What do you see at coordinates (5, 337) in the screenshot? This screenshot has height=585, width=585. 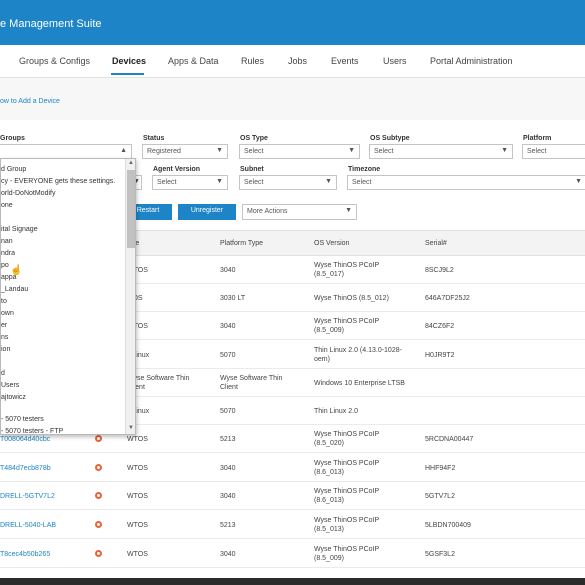 I see `group-option: ns` at bounding box center [5, 337].